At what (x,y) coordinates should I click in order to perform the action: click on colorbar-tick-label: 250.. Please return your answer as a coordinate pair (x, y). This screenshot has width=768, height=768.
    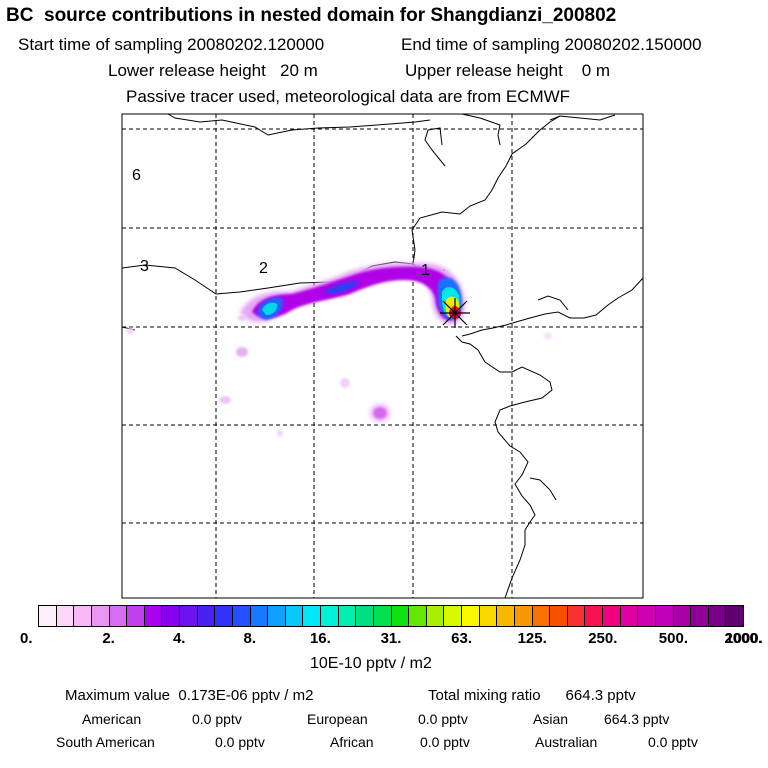
    Looking at the image, I should click on (603, 638).